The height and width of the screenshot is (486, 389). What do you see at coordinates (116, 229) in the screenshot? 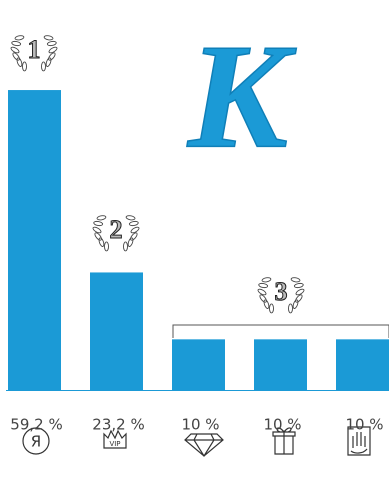
I see `rank-number: 2` at bounding box center [116, 229].